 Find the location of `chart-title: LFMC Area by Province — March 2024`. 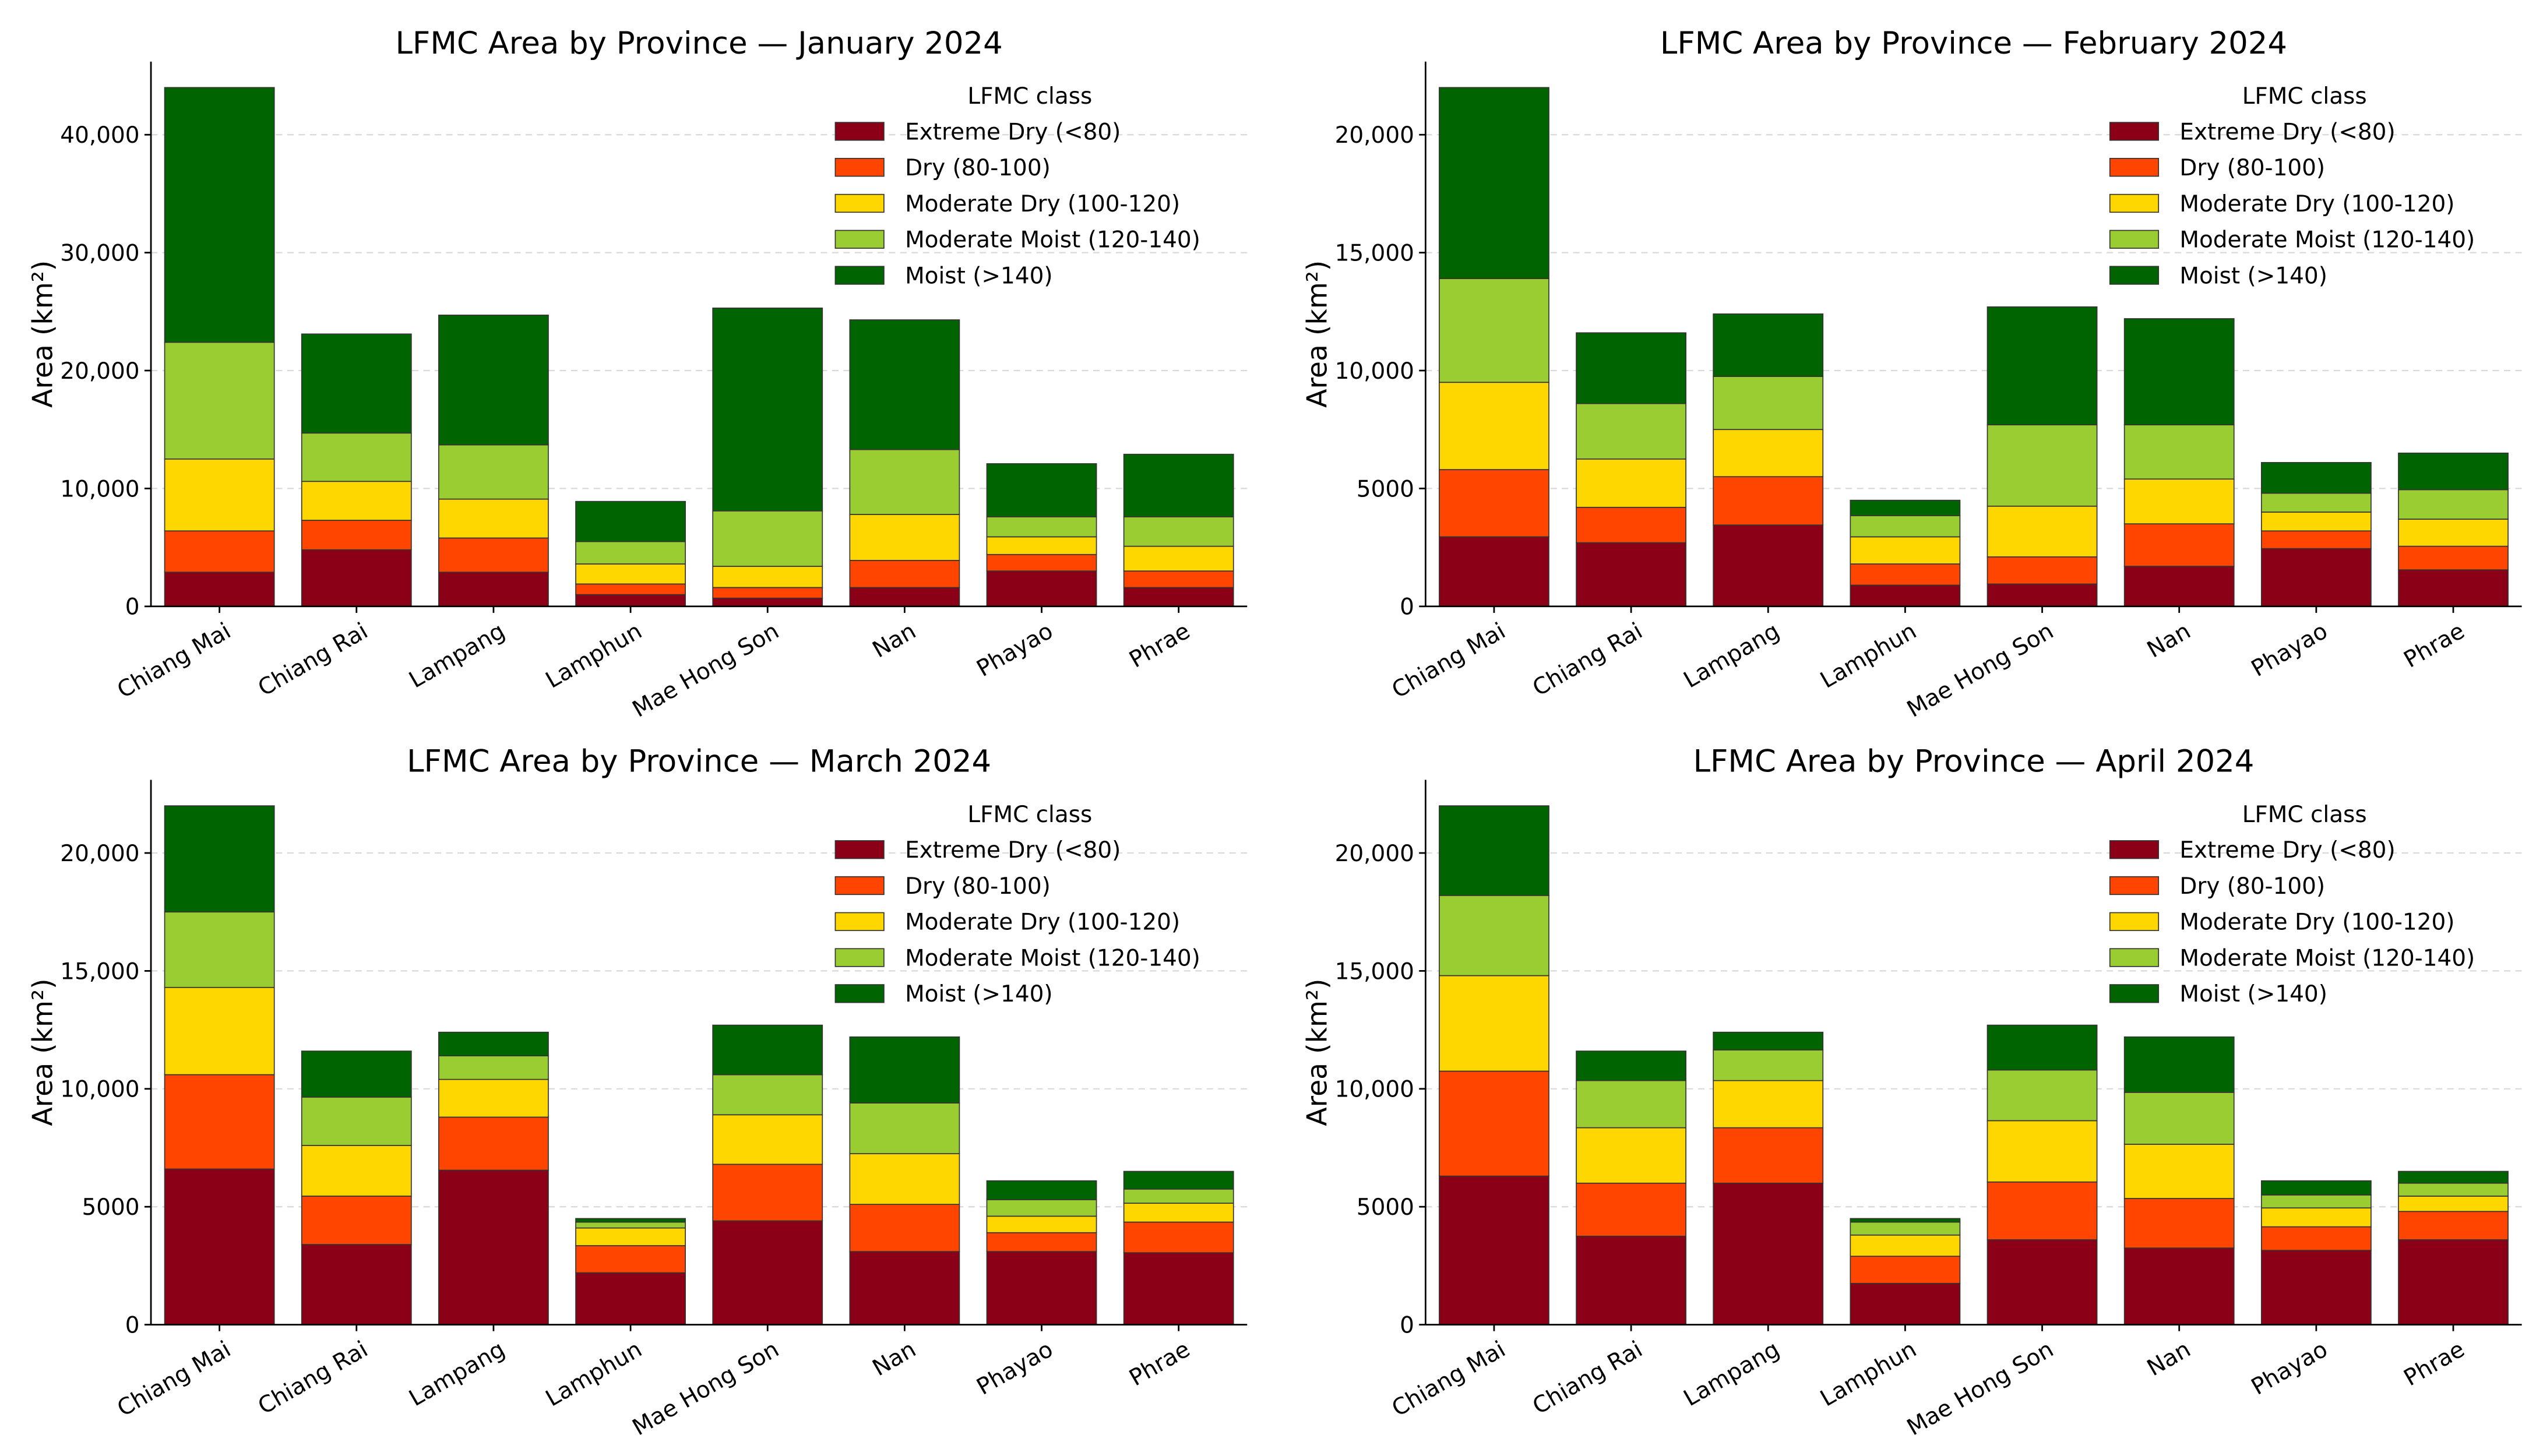

chart-title: LFMC Area by Province — March 2024 is located at coordinates (699, 762).